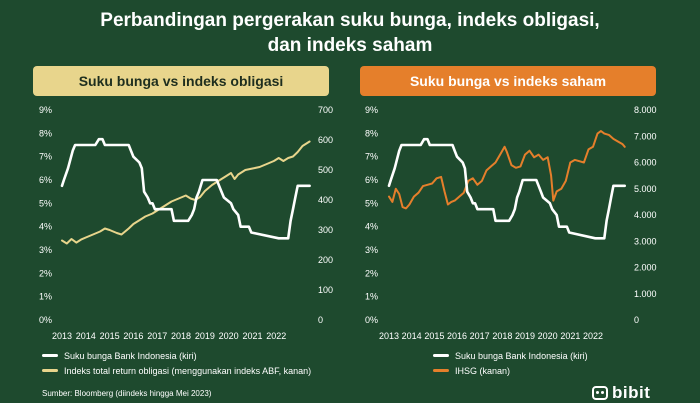 The image size is (700, 403). What do you see at coordinates (389, 336) in the screenshot?
I see `x-axis-tick-right-0: 2013` at bounding box center [389, 336].